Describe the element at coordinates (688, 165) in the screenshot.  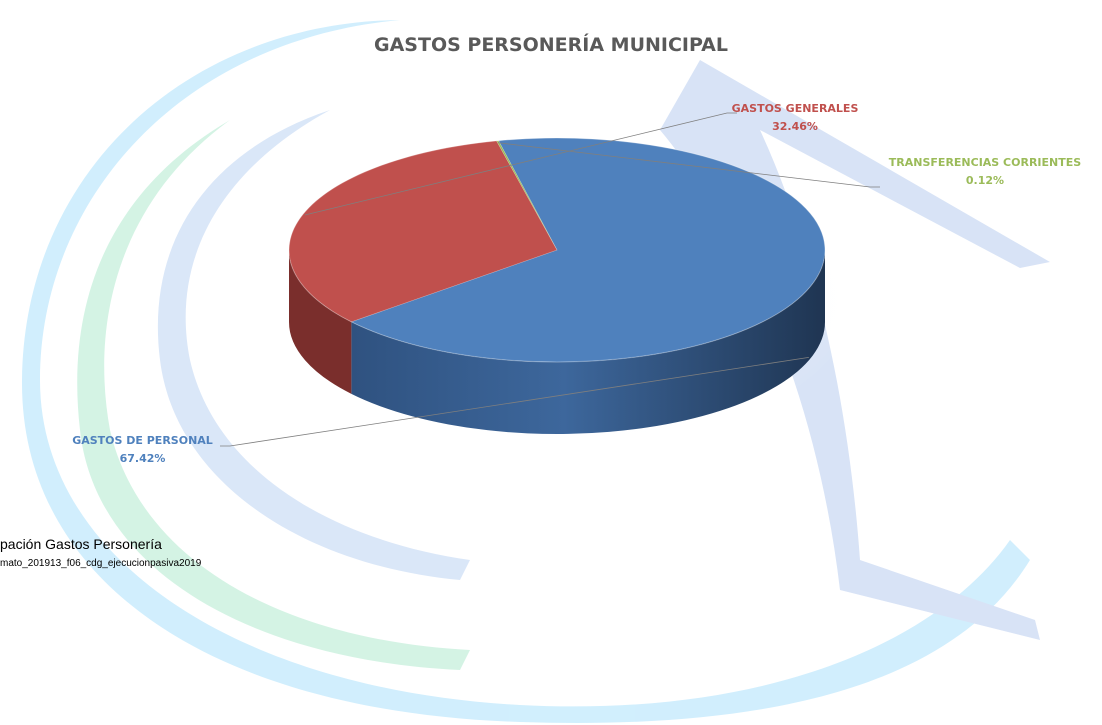
I see `leader-line-transferencias-corrientes` at that location.